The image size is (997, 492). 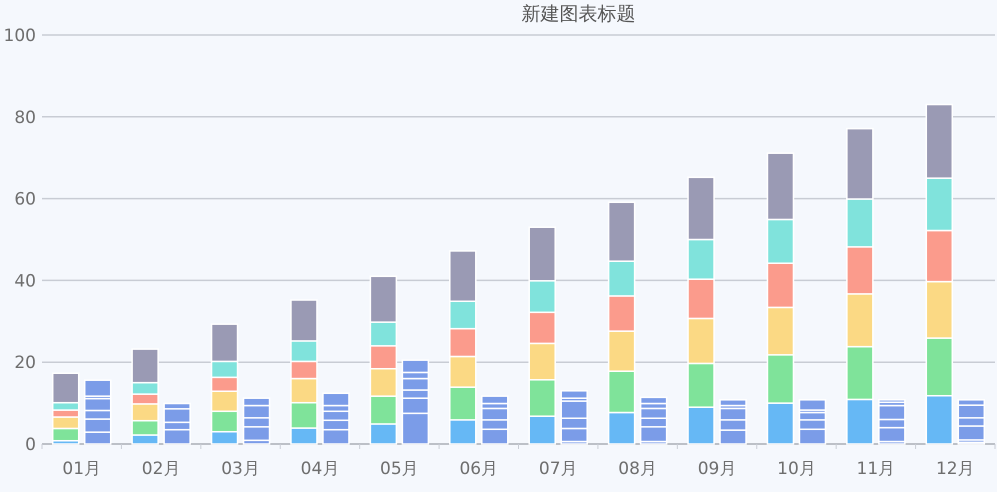 What do you see at coordinates (20, 36) in the screenshot?
I see `y-tick-label: 100` at bounding box center [20, 36].